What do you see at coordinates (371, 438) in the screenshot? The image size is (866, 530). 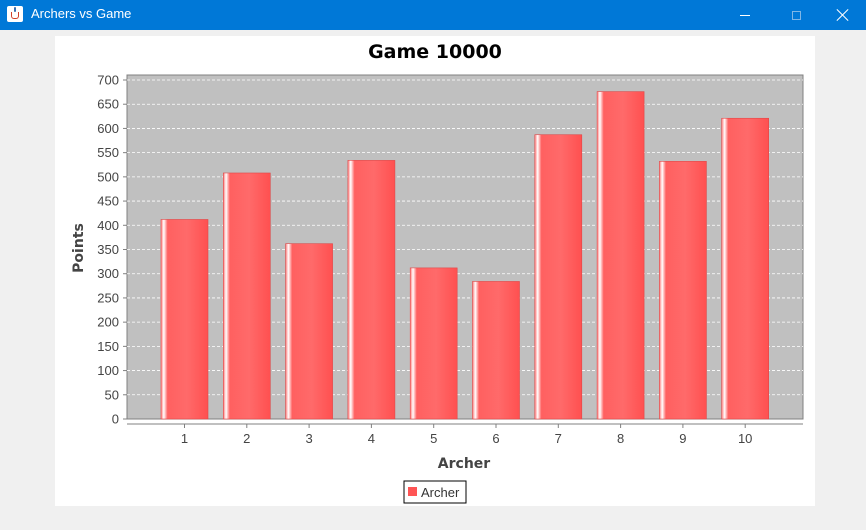 I see `x-tick-label: 4` at bounding box center [371, 438].